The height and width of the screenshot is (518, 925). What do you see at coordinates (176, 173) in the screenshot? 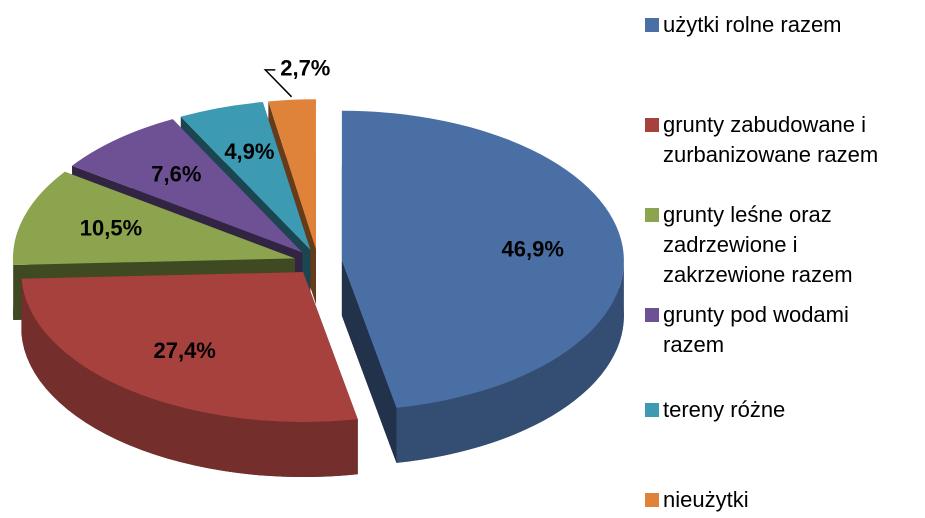
I see `data-label: 7,6%` at bounding box center [176, 173].